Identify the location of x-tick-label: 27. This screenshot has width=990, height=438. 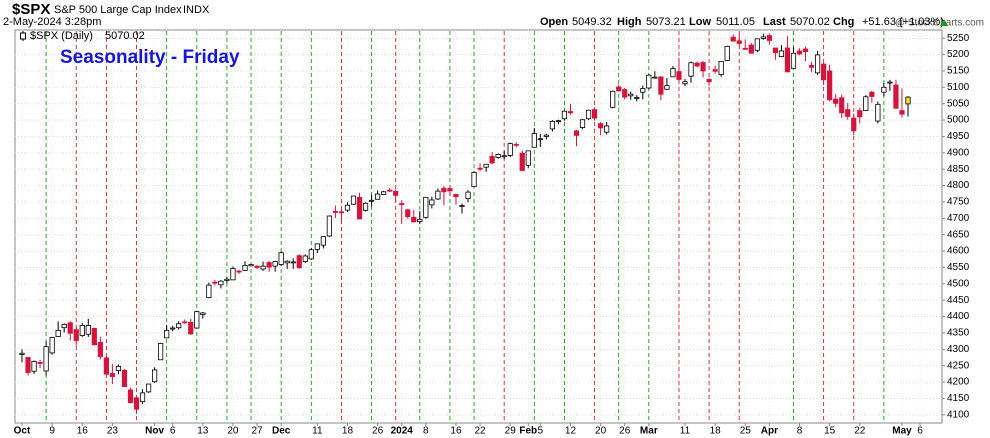
(257, 431).